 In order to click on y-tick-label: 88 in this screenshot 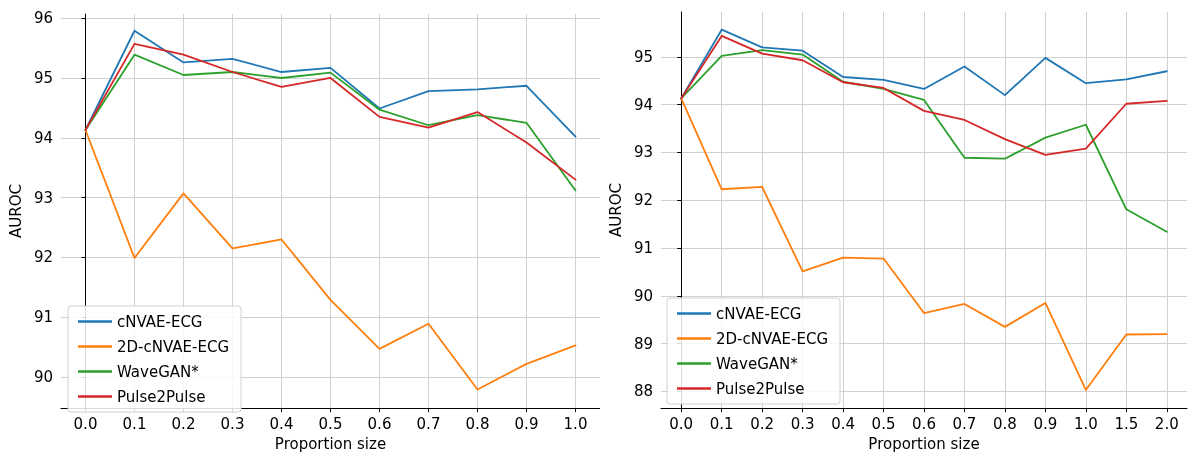, I will do `click(643, 391)`.